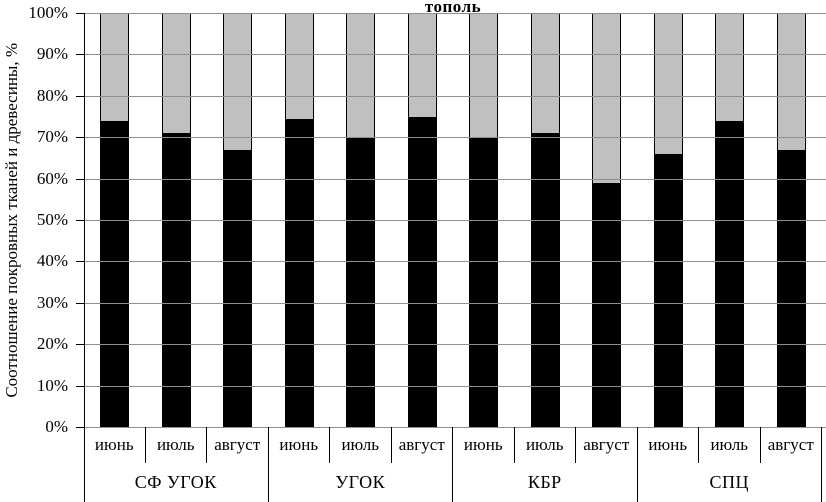  I want to click on y-tick-label: 60%, so click(52, 178).